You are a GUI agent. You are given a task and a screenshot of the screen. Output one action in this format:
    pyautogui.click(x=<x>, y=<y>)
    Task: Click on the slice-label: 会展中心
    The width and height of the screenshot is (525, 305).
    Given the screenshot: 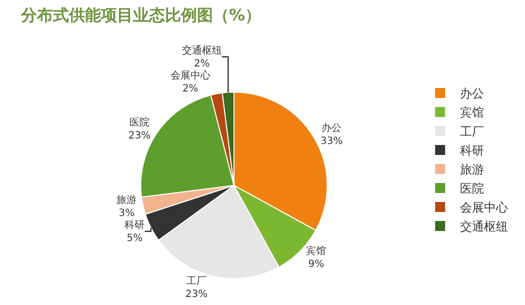 What is the action you would take?
    pyautogui.click(x=190, y=75)
    